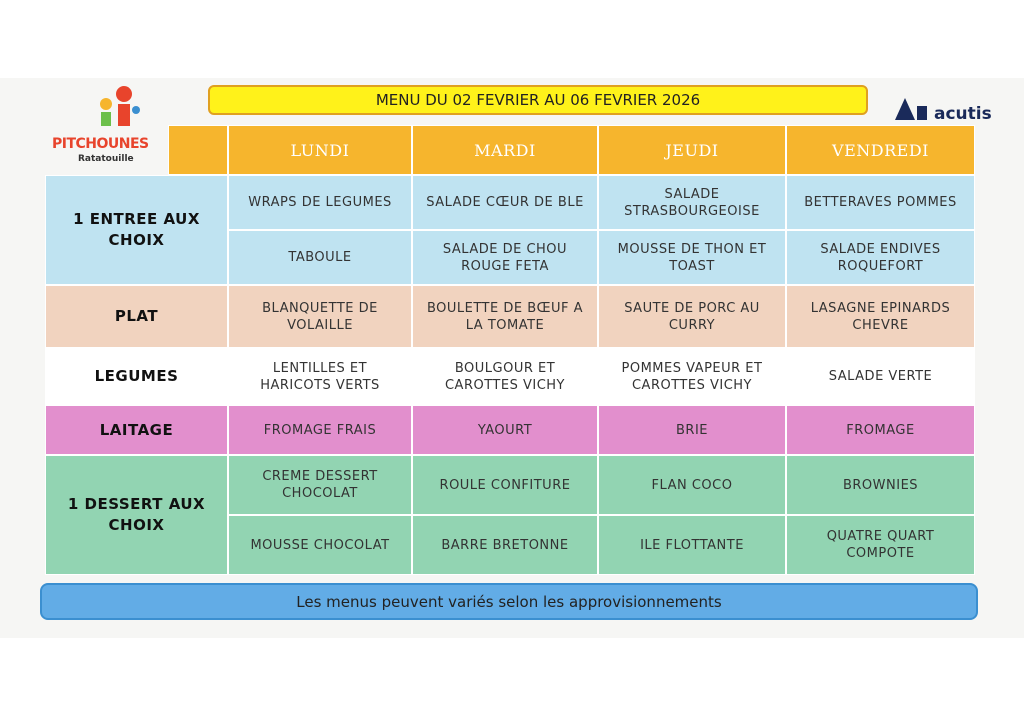 This screenshot has height=724, width=1024. What do you see at coordinates (320, 150) in the screenshot?
I see `day-header: LUNDI` at bounding box center [320, 150].